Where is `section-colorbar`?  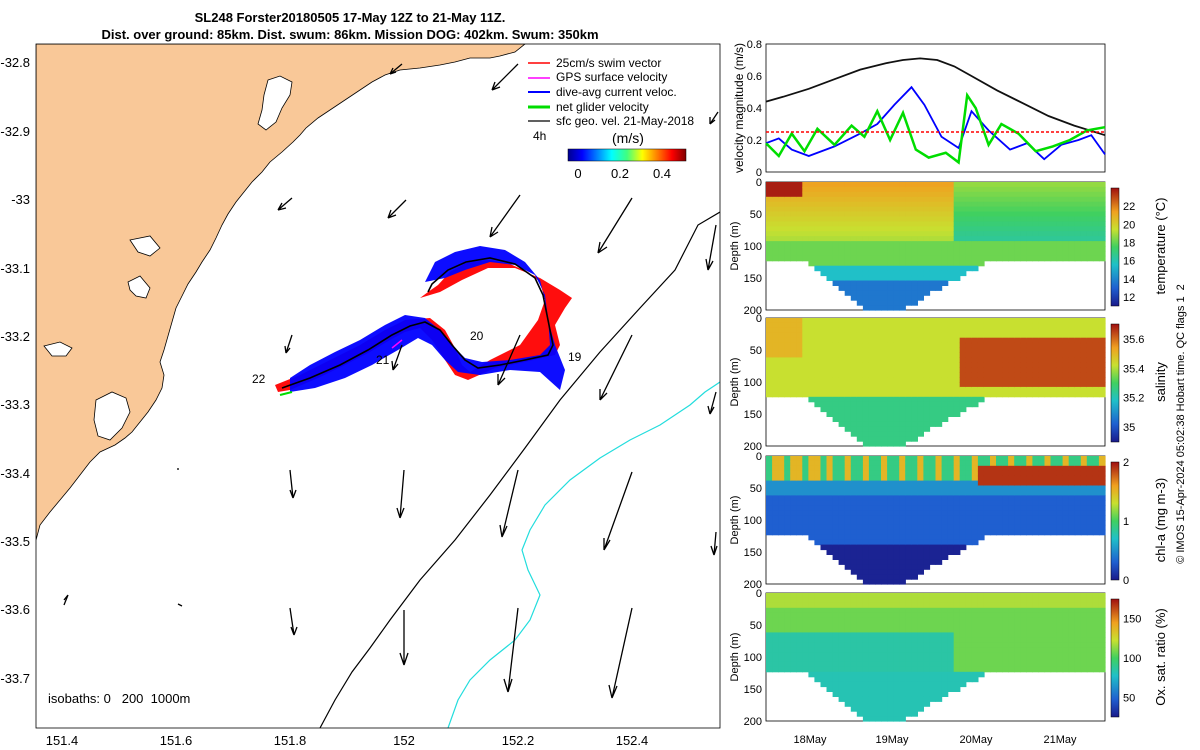
section-colorbar is located at coordinates (1115, 658).